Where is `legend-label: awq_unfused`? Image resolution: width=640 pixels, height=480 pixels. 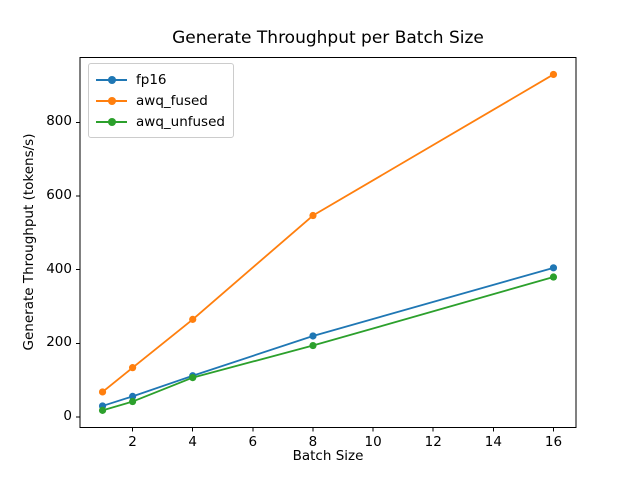
legend-label: awq_unfused is located at coordinates (180, 121).